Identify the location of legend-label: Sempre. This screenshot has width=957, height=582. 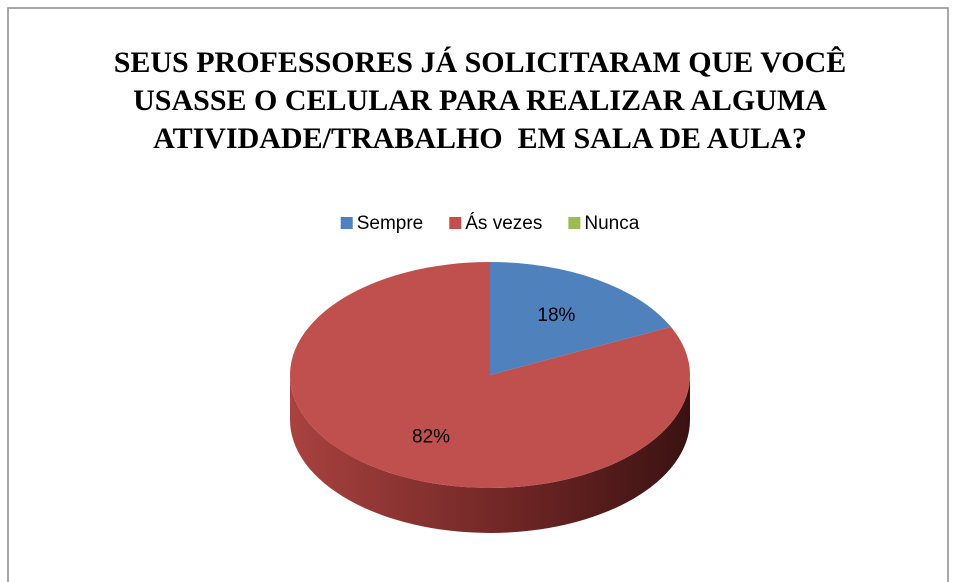
(390, 223).